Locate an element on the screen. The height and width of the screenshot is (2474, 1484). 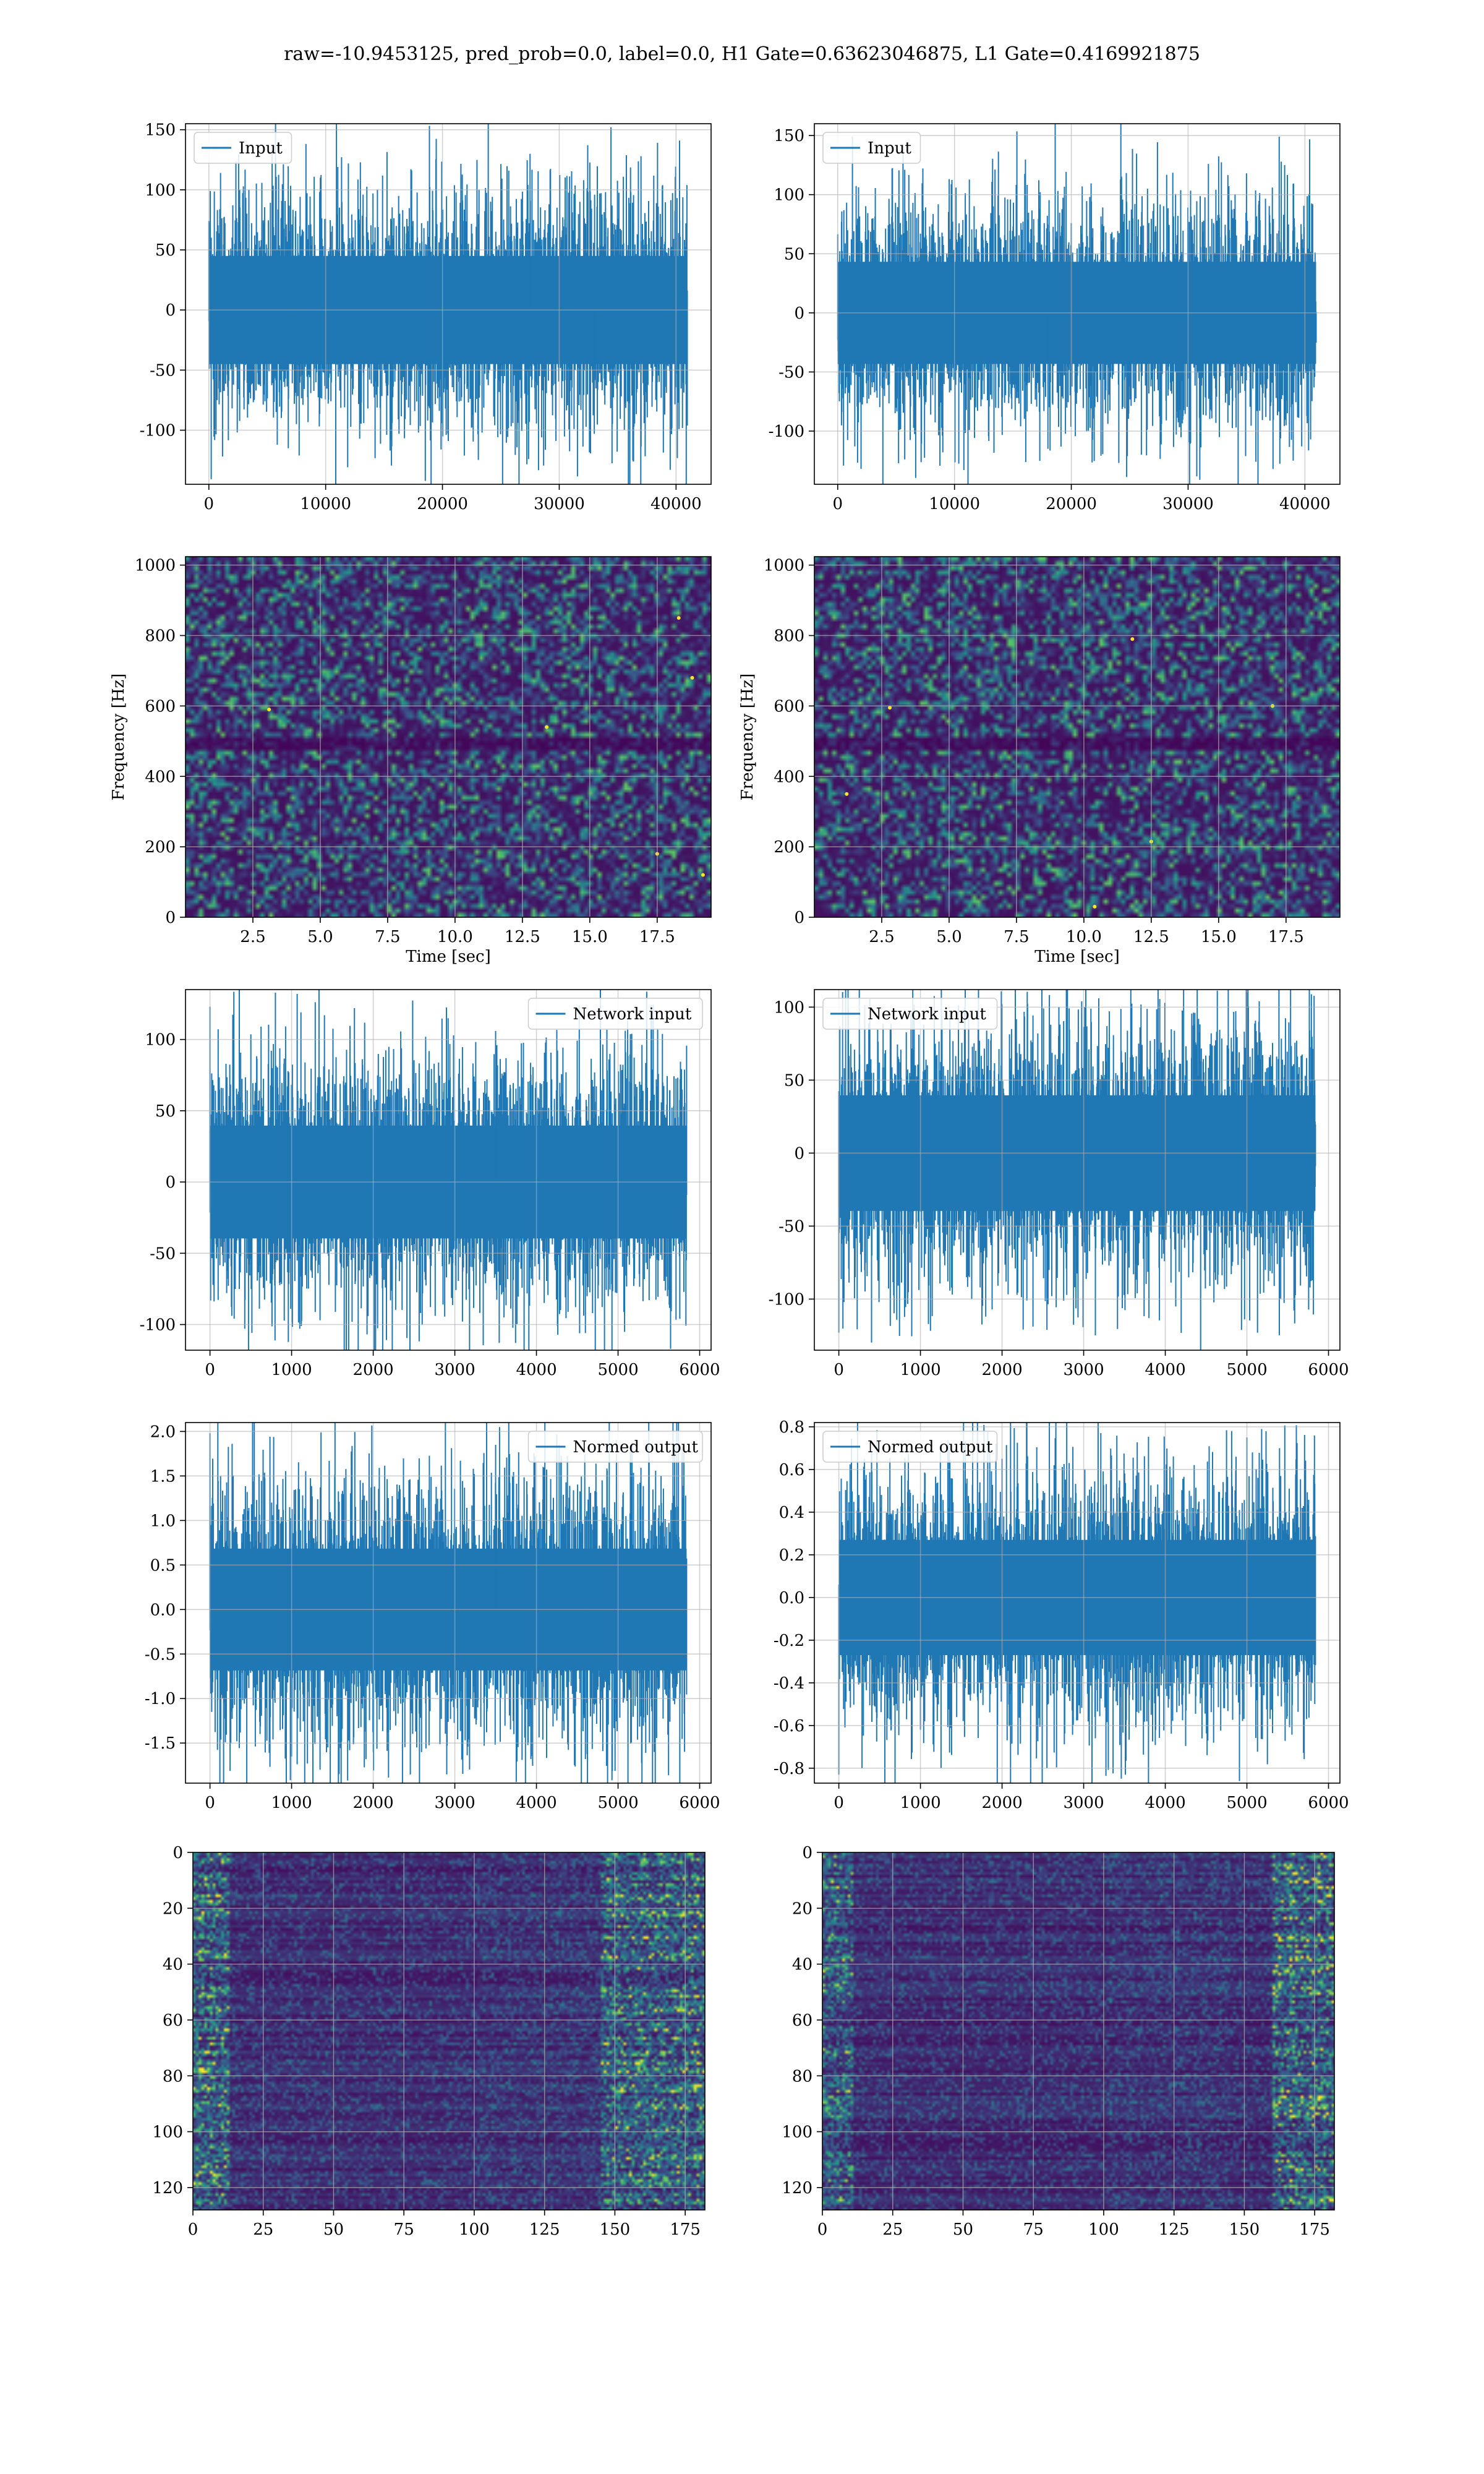
legend-box is located at coordinates (910, 1014).